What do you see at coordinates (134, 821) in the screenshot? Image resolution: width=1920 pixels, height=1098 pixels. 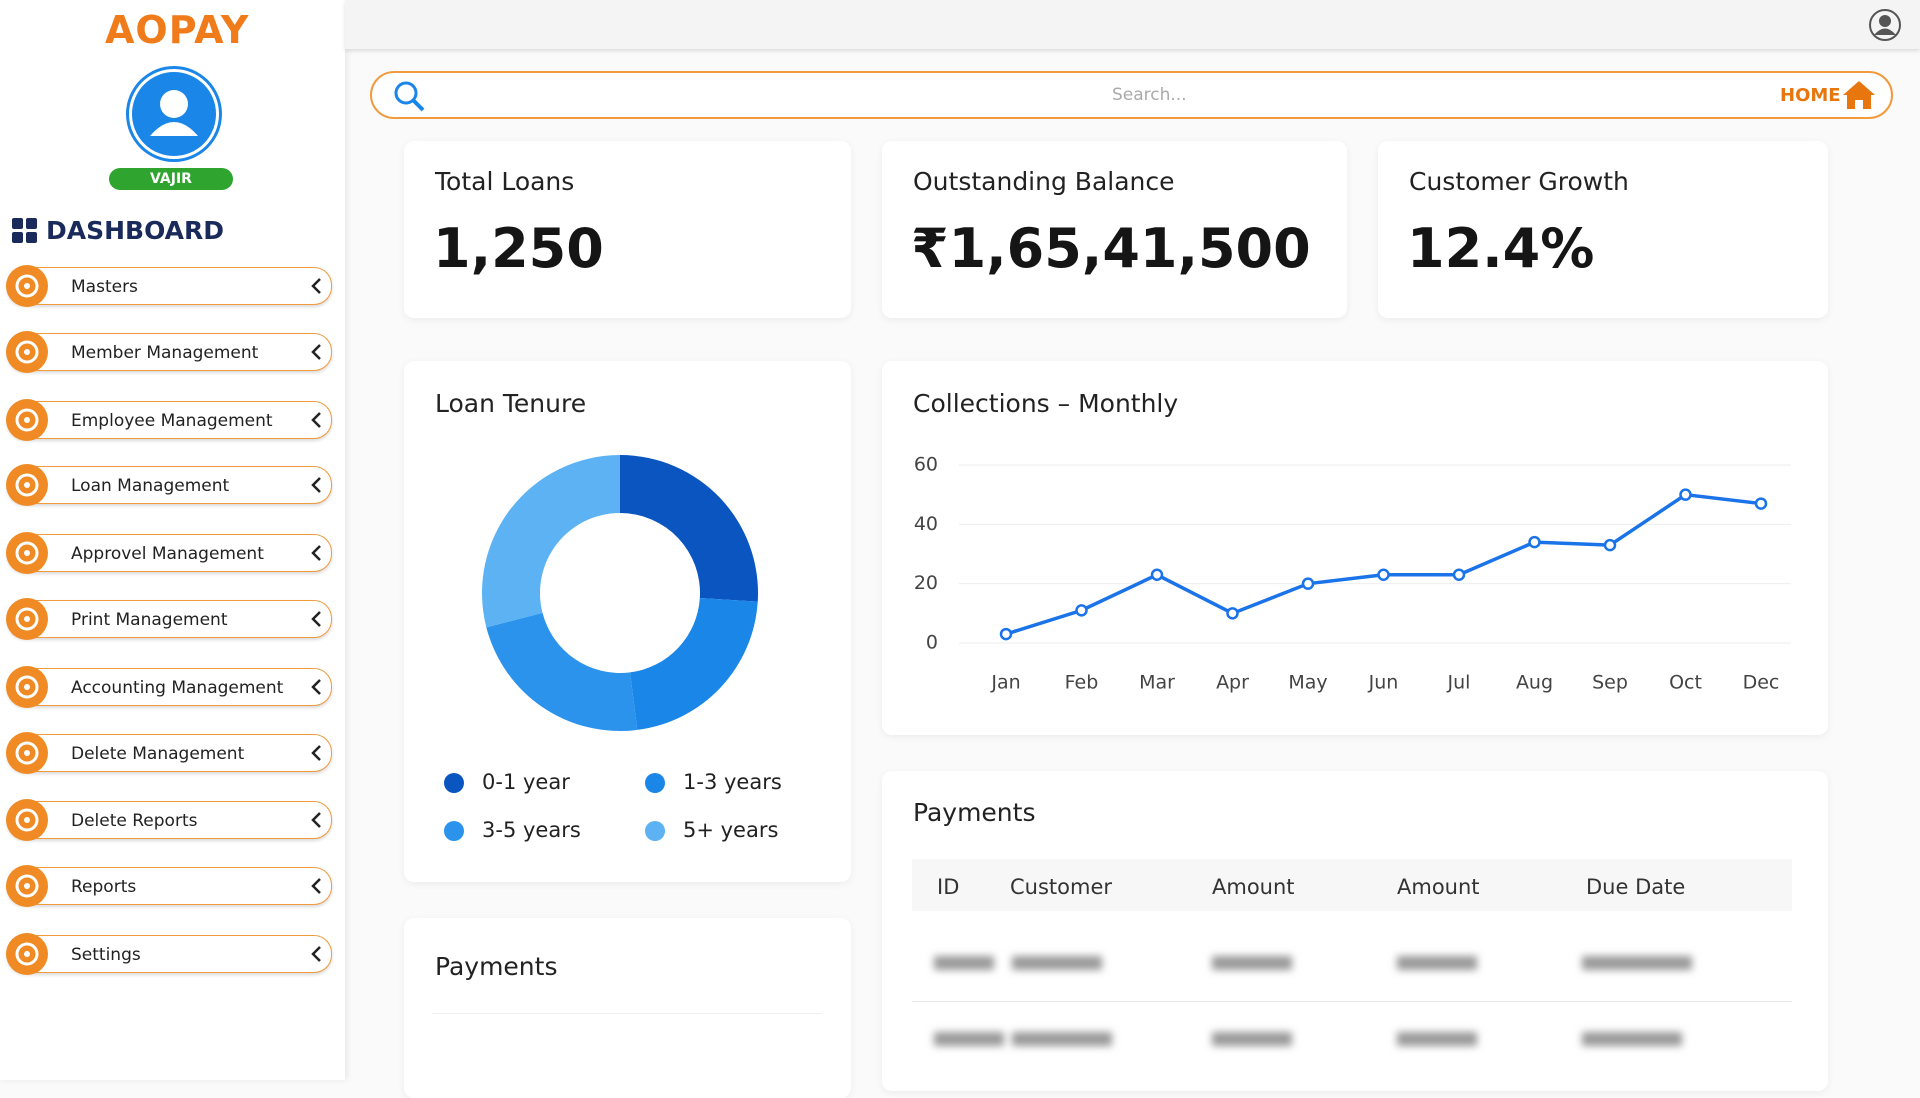 I see `menu-label: Delete Reports` at bounding box center [134, 821].